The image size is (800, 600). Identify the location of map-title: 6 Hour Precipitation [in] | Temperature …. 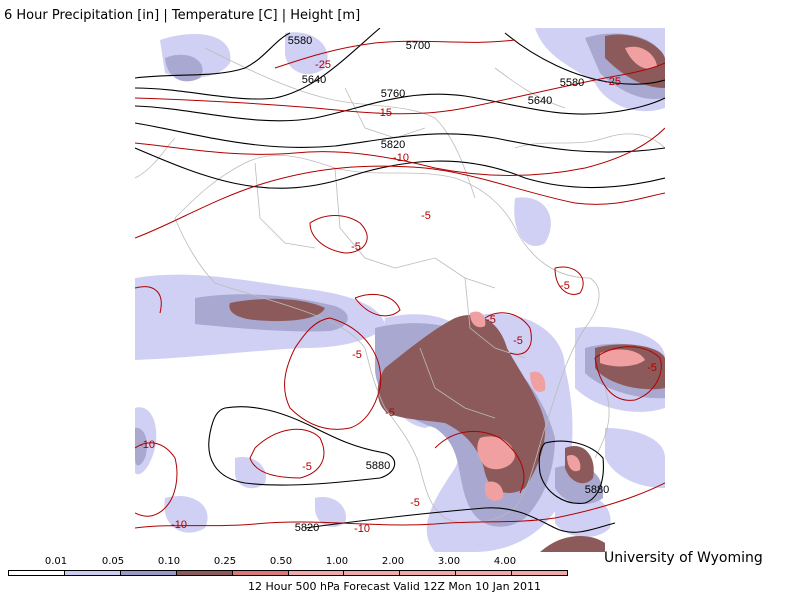
(182, 15).